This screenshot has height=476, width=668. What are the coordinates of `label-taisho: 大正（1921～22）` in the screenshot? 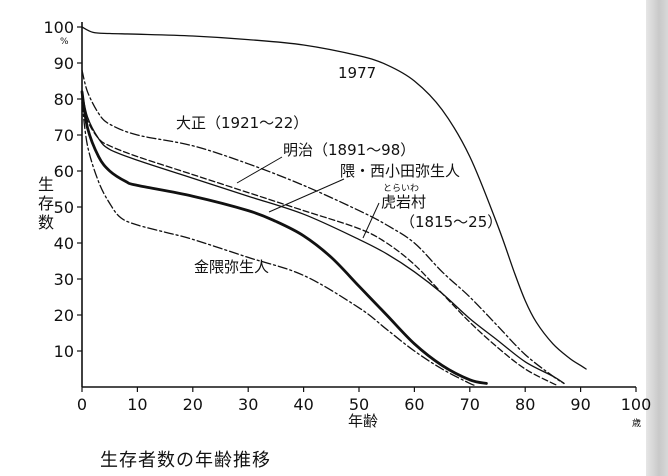 It's located at (242, 123).